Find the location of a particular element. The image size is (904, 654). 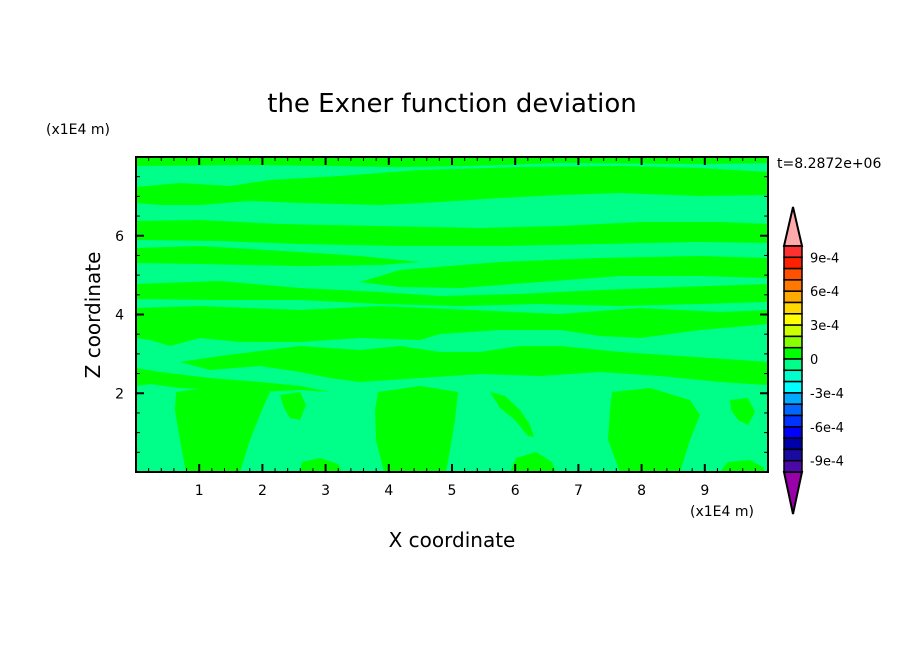

colorbar: 9e-4 6e-4 3e-4 0 -3e-4 -6e-4 -9e-4 is located at coordinates (813, 360).